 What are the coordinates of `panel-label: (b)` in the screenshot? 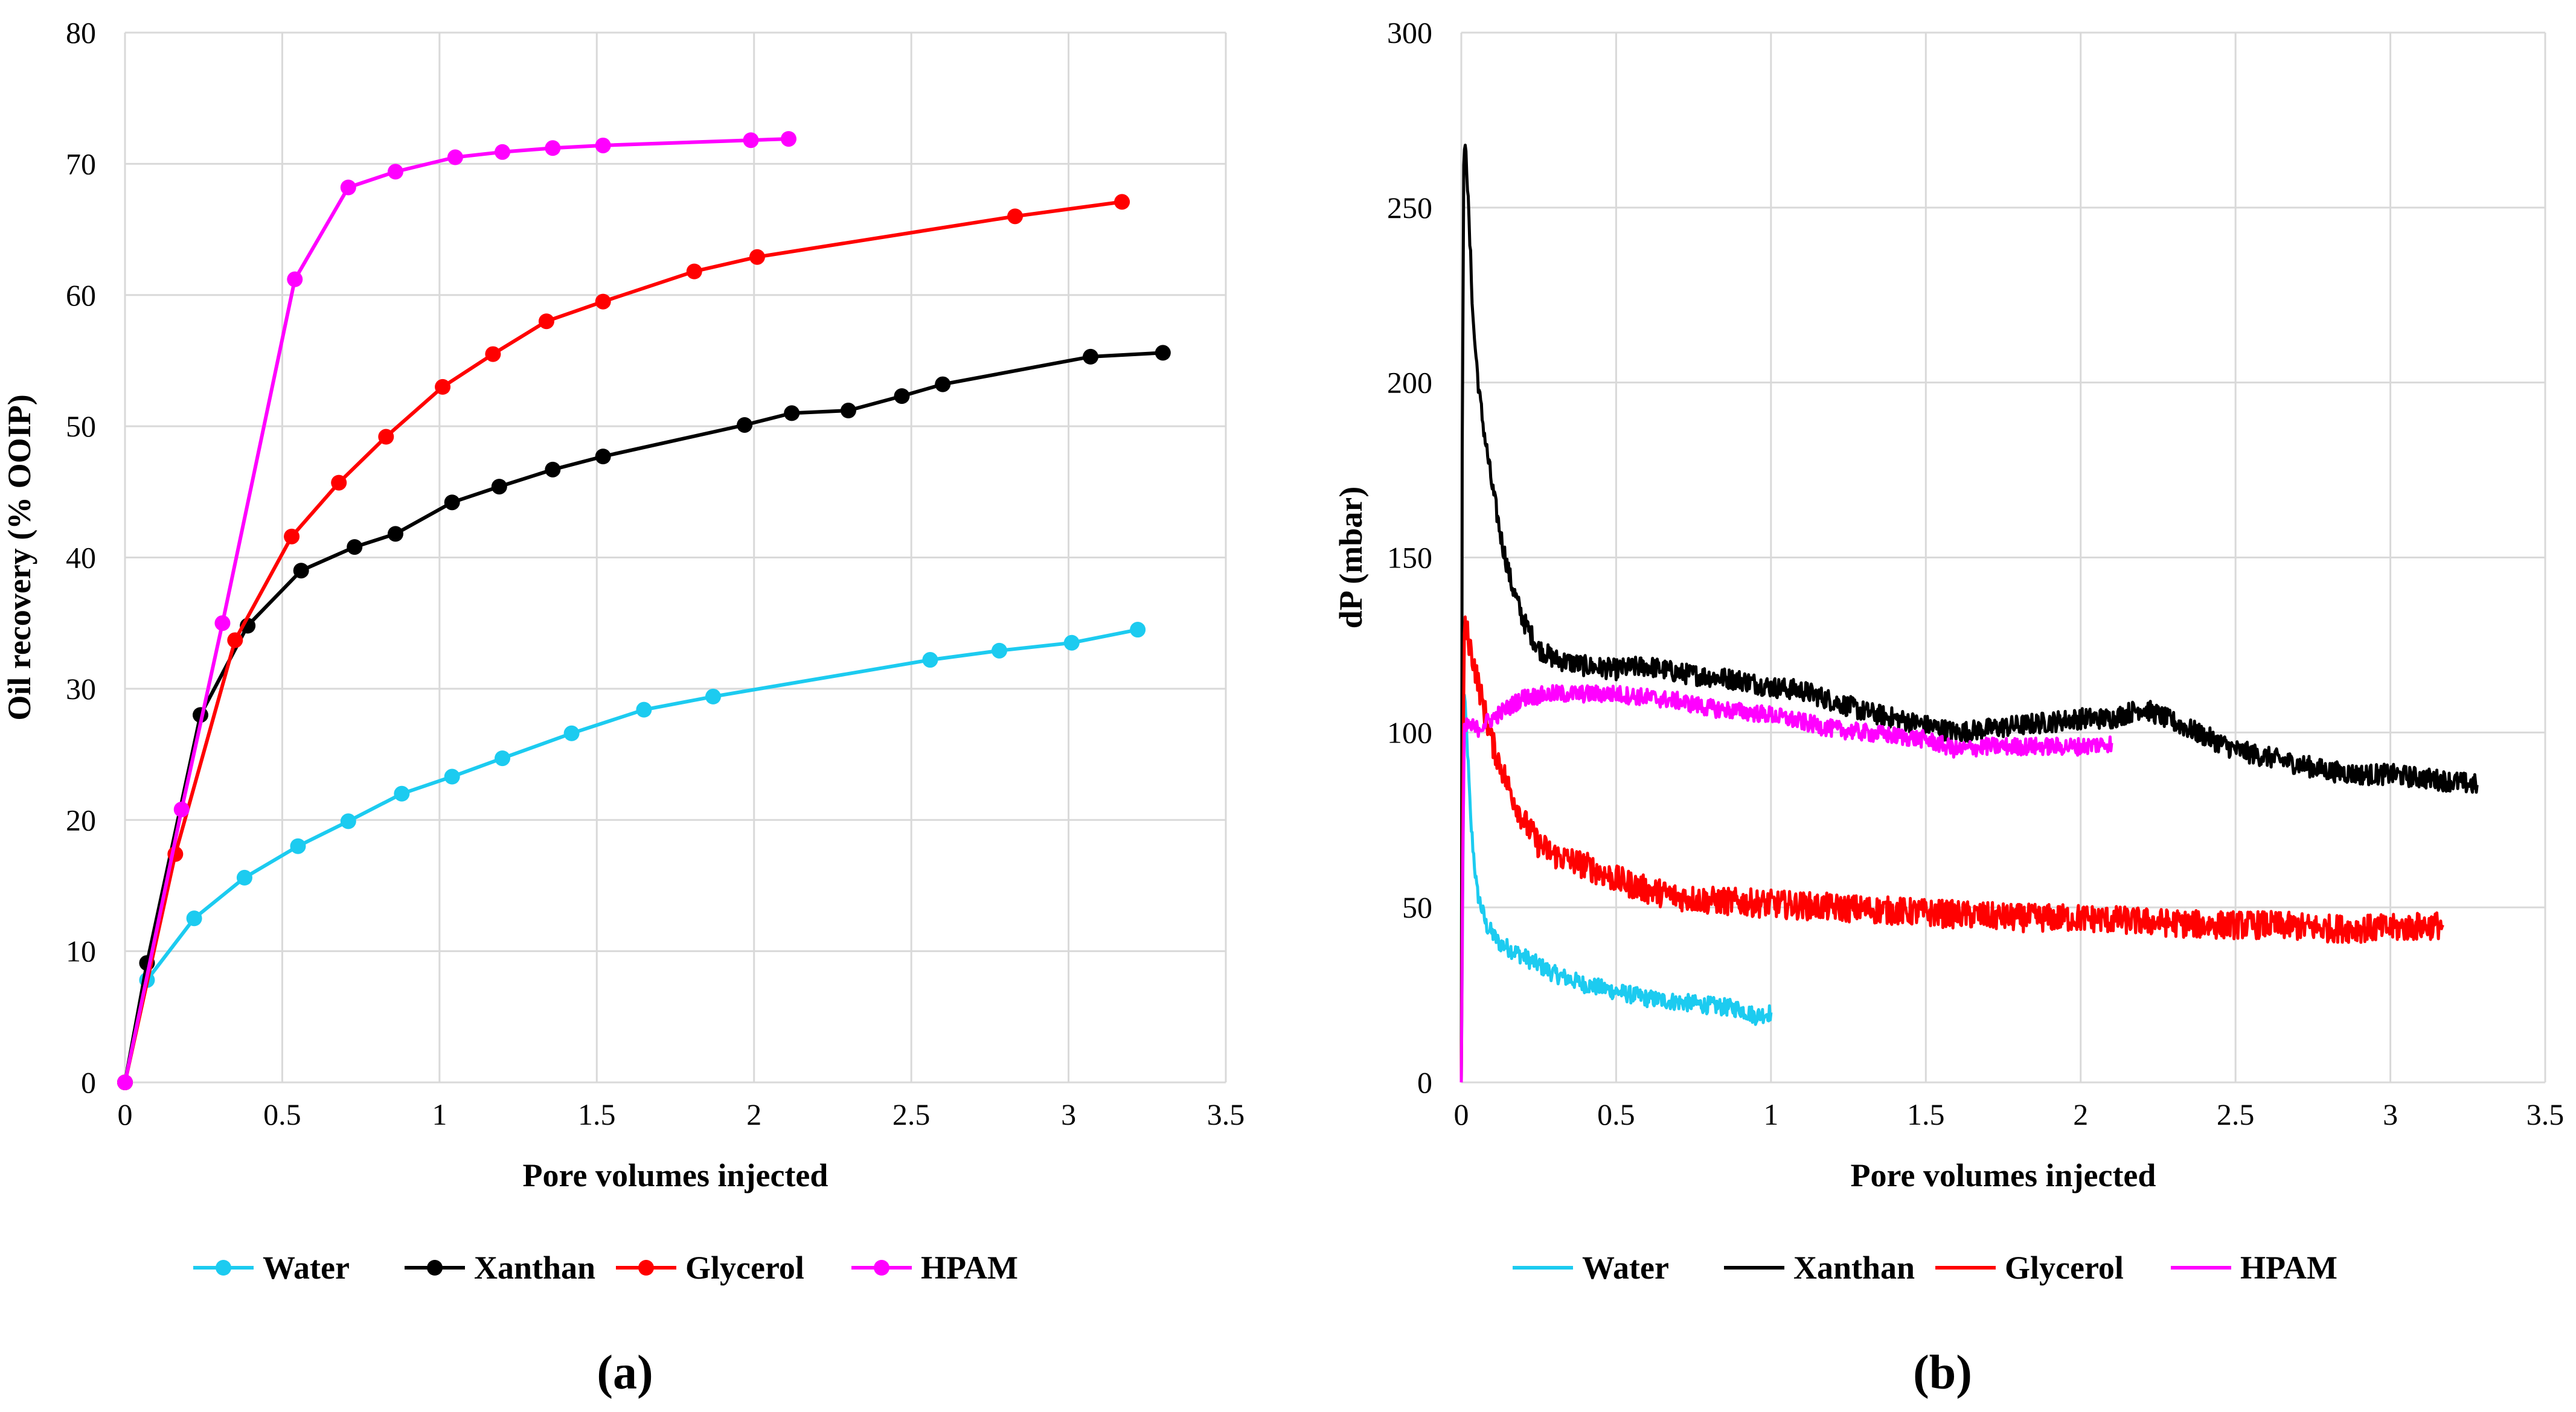 It's located at (1942, 1372).